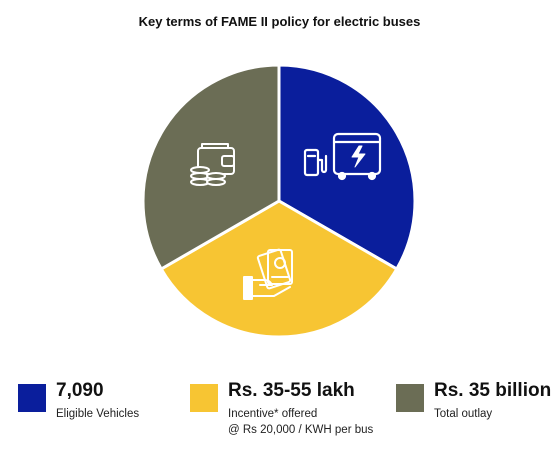 The image size is (559, 471). What do you see at coordinates (301, 430) in the screenshot?
I see `legend-note: @ Rs 20,000 / KWH per bus` at bounding box center [301, 430].